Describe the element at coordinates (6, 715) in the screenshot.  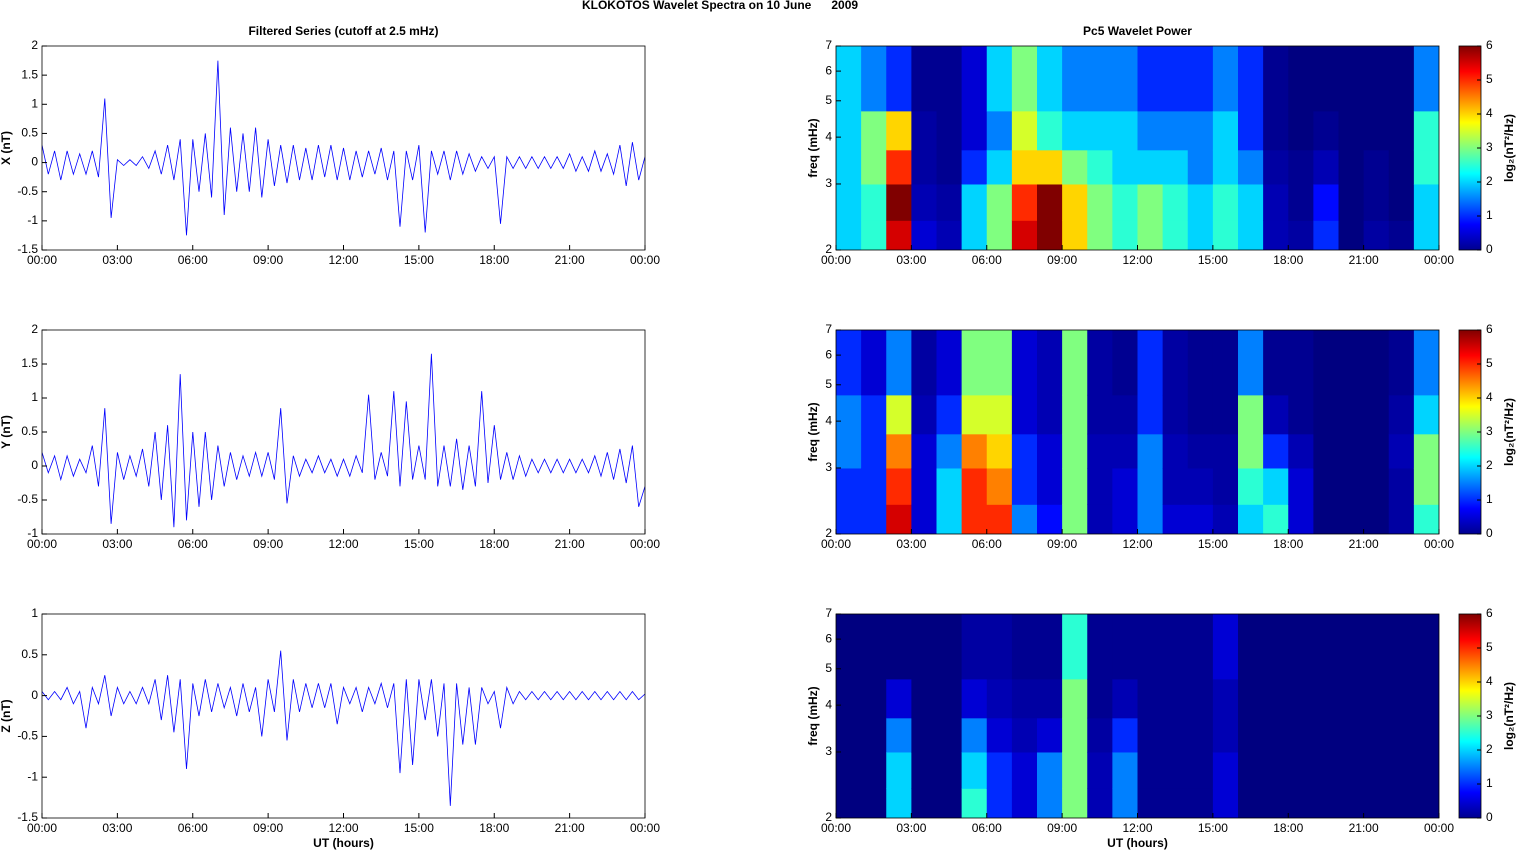
I see `y-axis-label: Z (nT)` at that location.